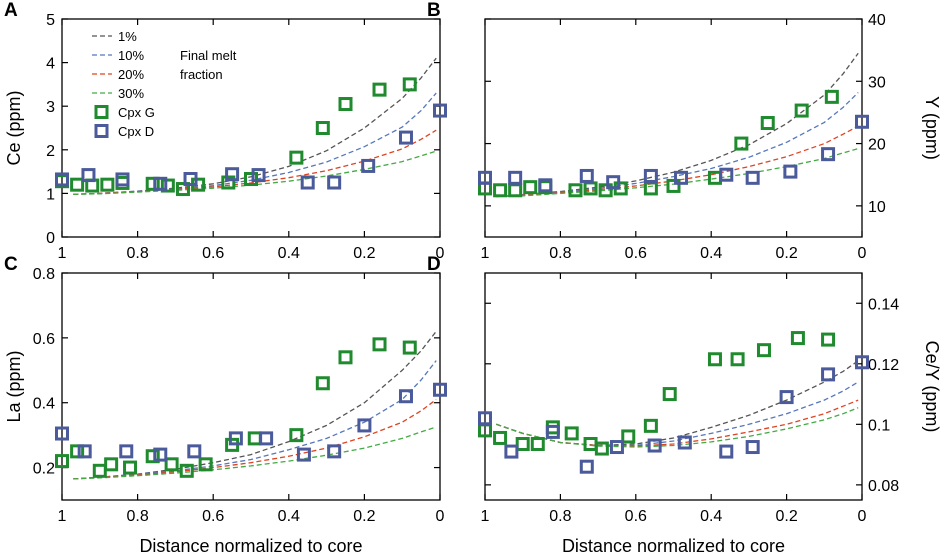 This screenshot has width=941, height=553. Describe the element at coordinates (255, 420) in the screenshot. I see `panel-c-curve-10pct` at that location.